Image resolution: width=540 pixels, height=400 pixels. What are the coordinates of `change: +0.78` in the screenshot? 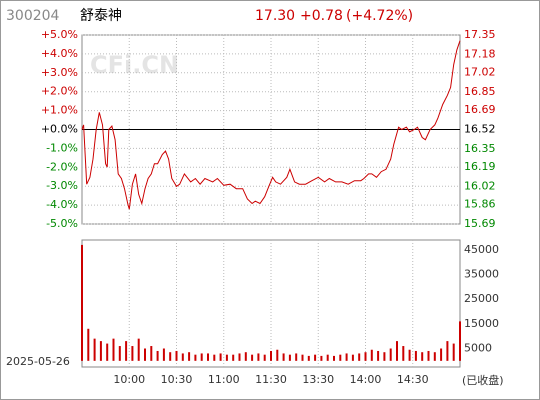 It's located at (321, 16).